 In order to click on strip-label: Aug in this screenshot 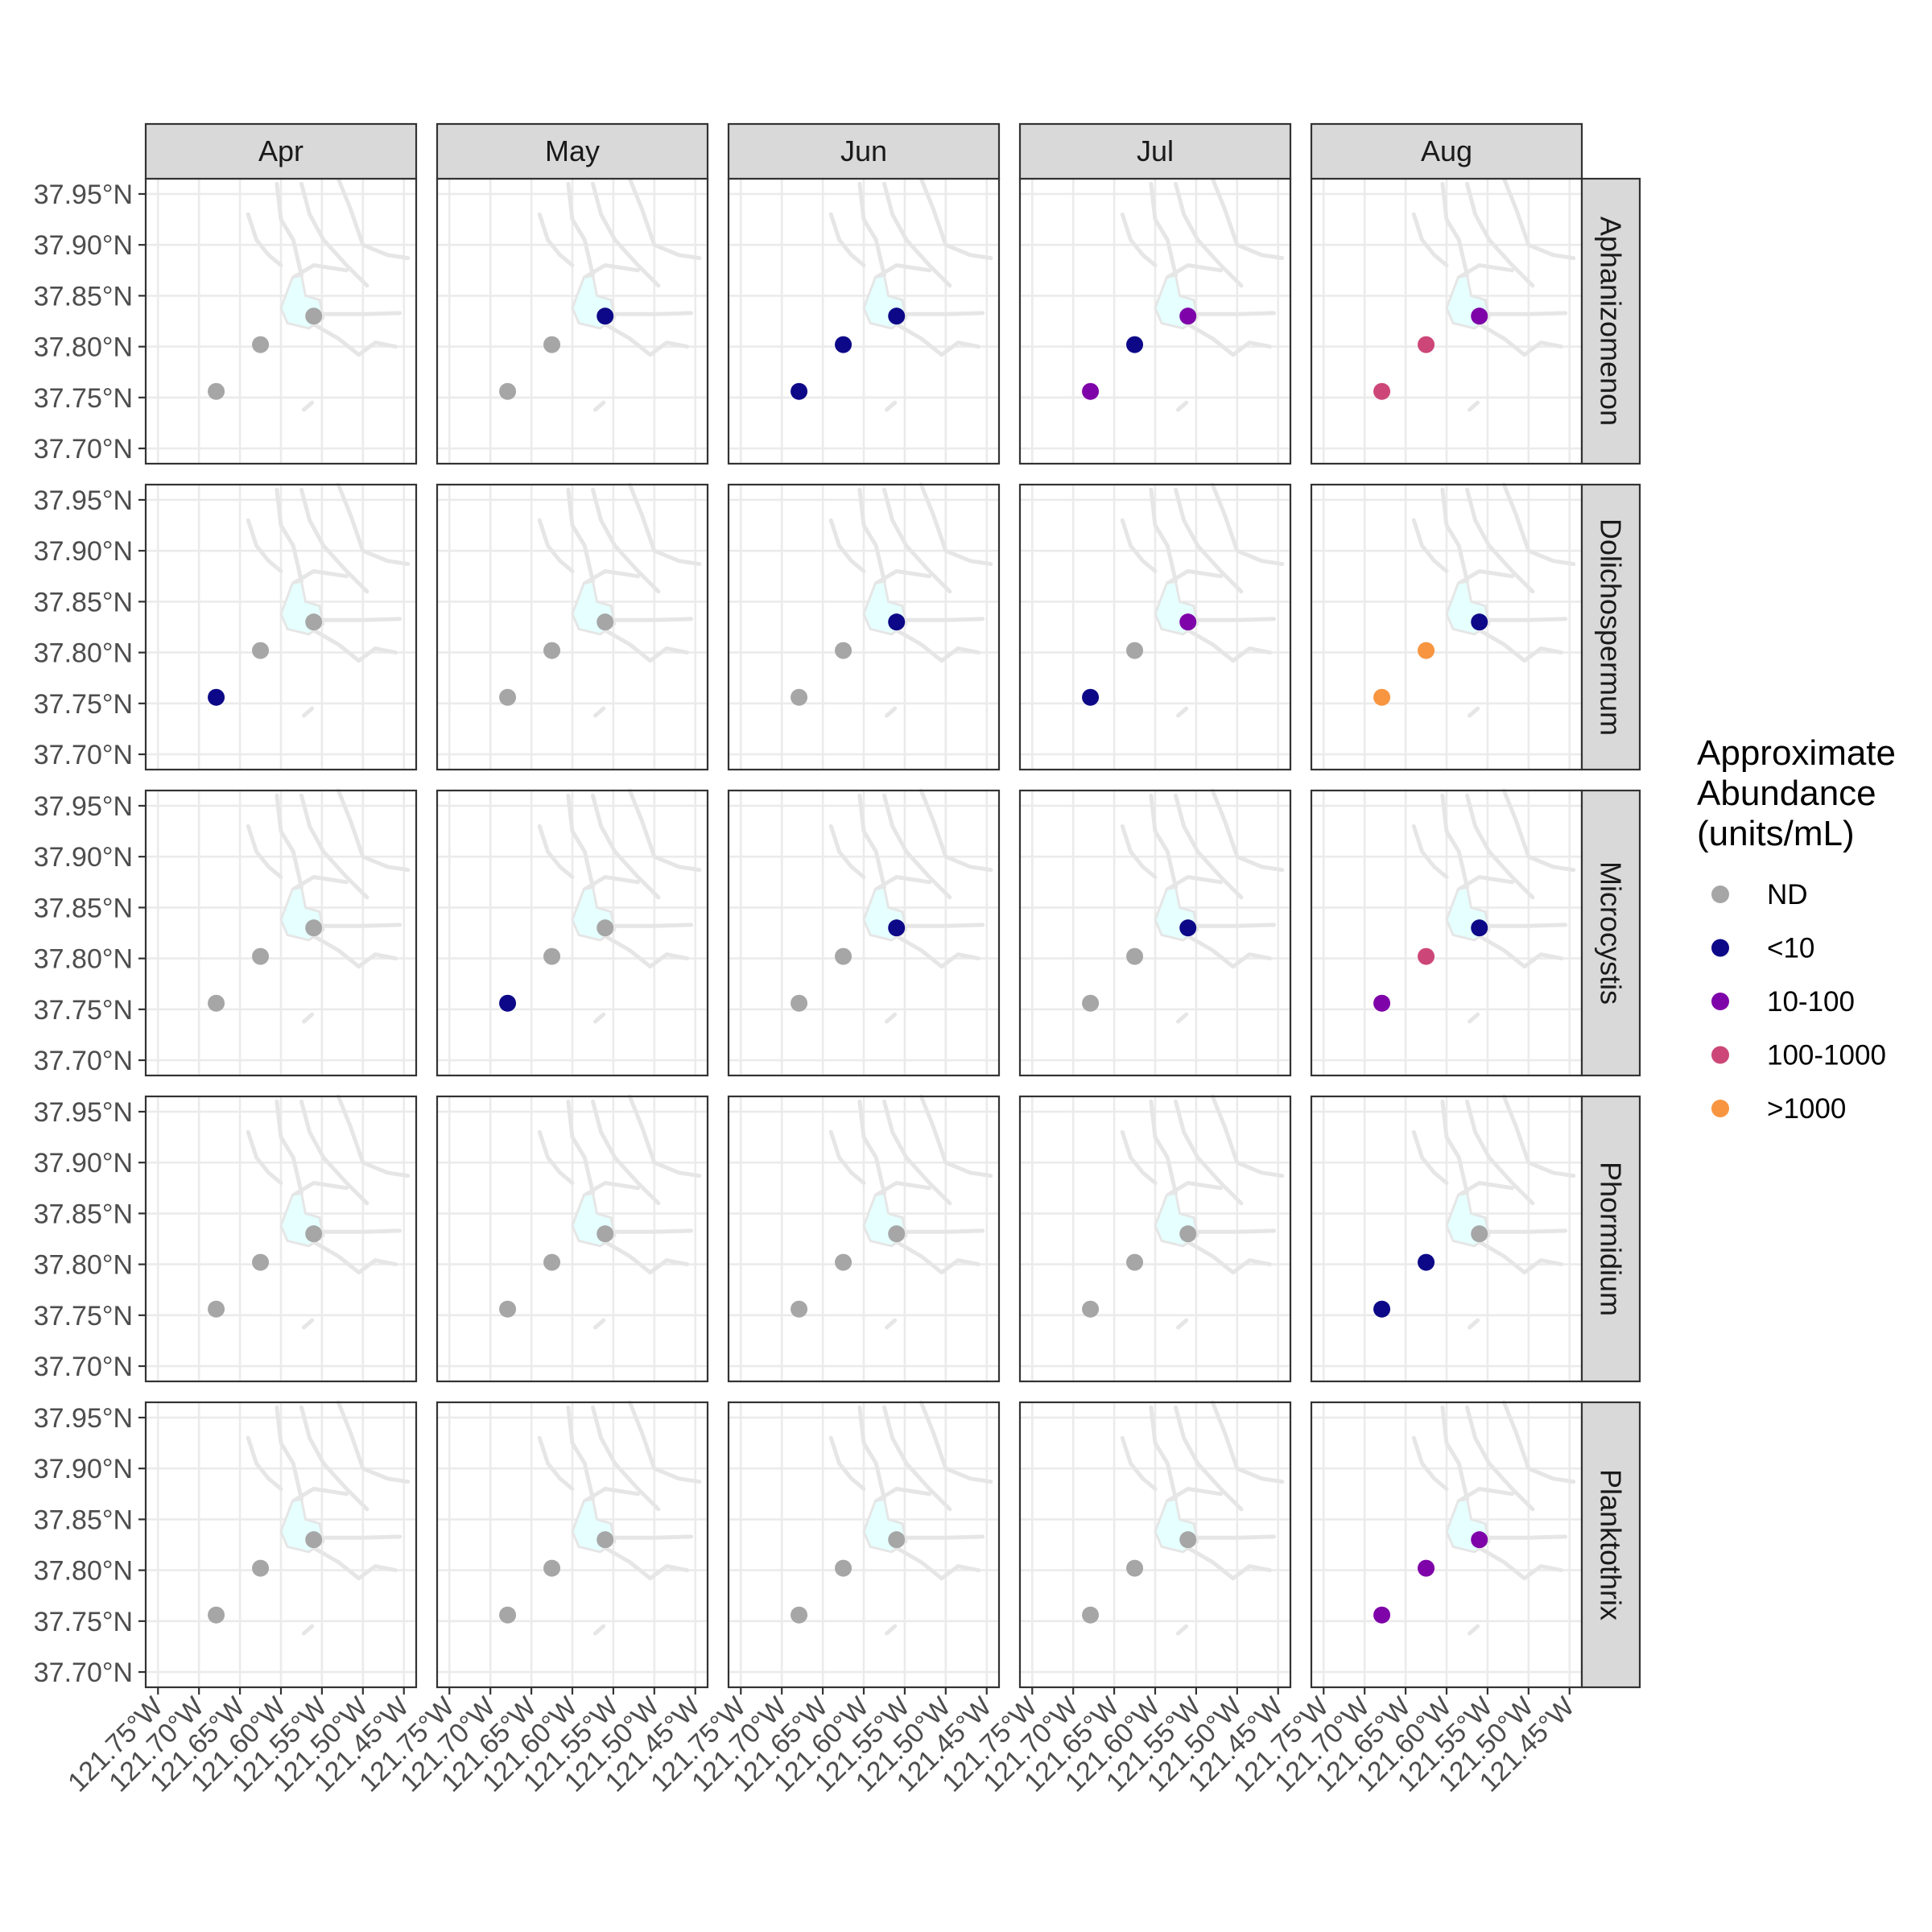, I will do `click(1446, 150)`.